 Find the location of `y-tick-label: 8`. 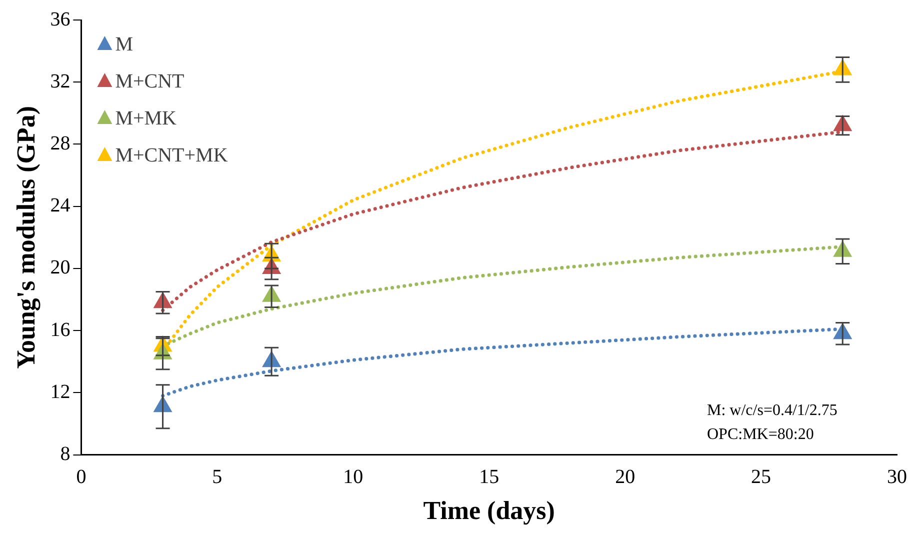

y-tick-label: 8 is located at coordinates (65, 454).